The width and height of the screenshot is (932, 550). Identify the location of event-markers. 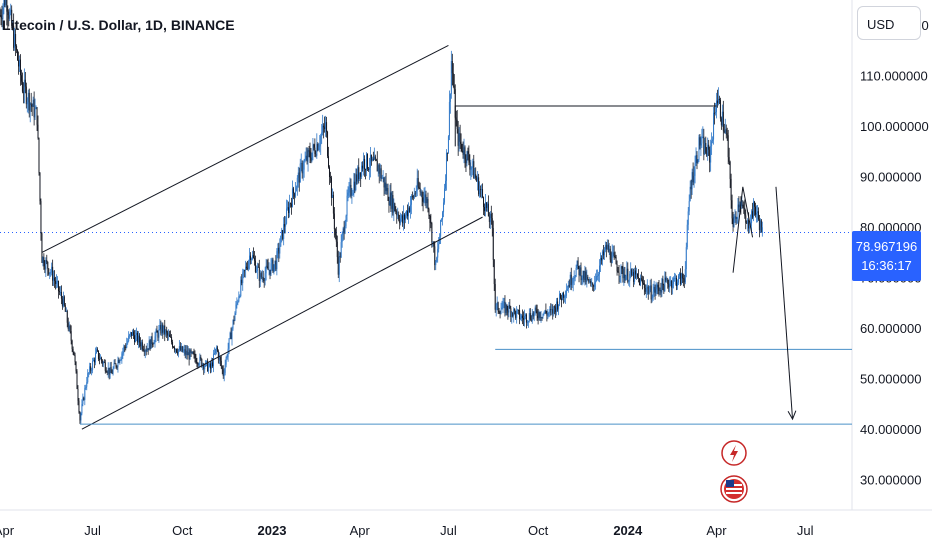
(734, 471).